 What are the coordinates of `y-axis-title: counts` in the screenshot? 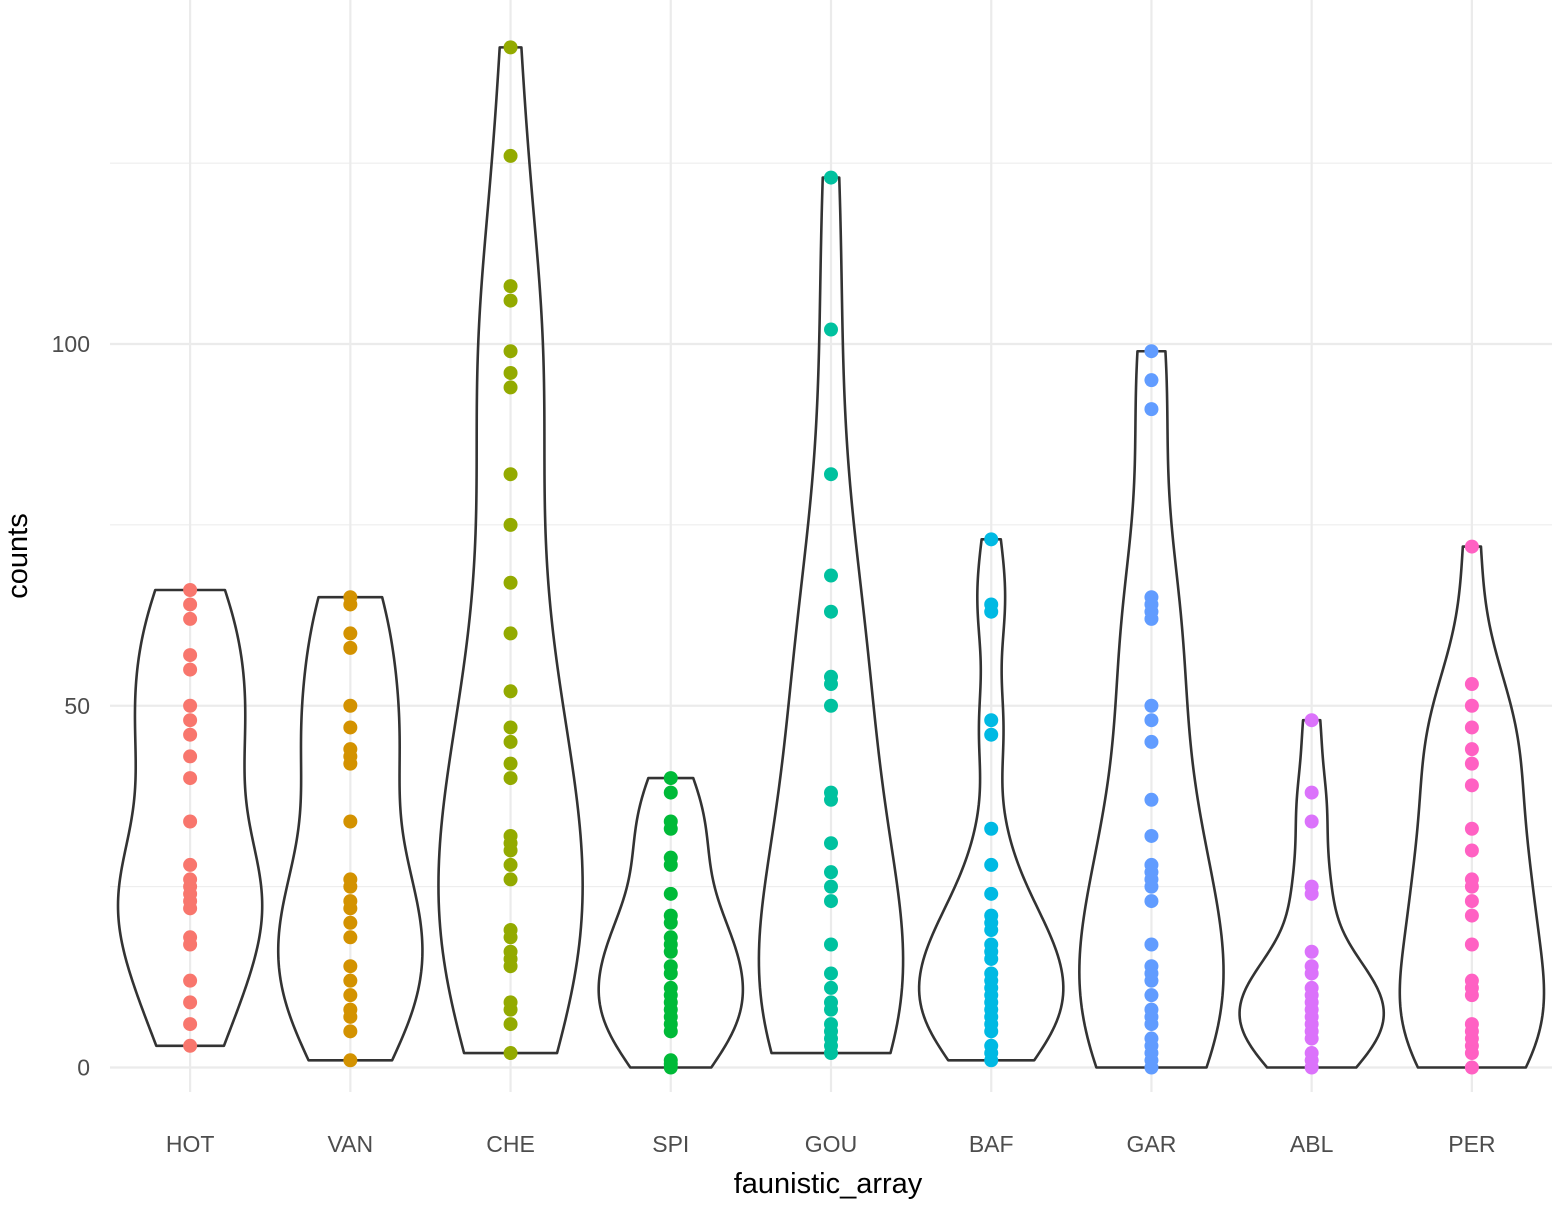 It's located at (18, 555).